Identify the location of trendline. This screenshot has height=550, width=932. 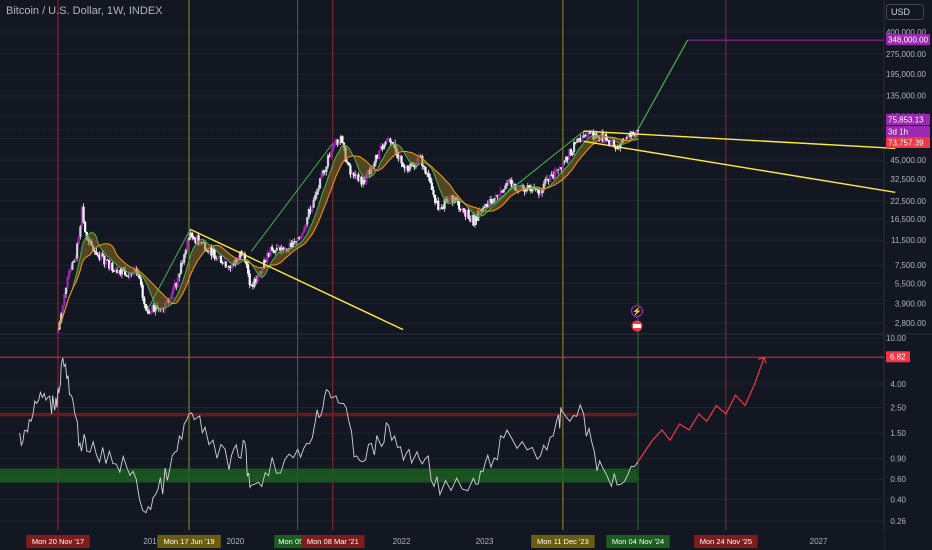
(739, 166).